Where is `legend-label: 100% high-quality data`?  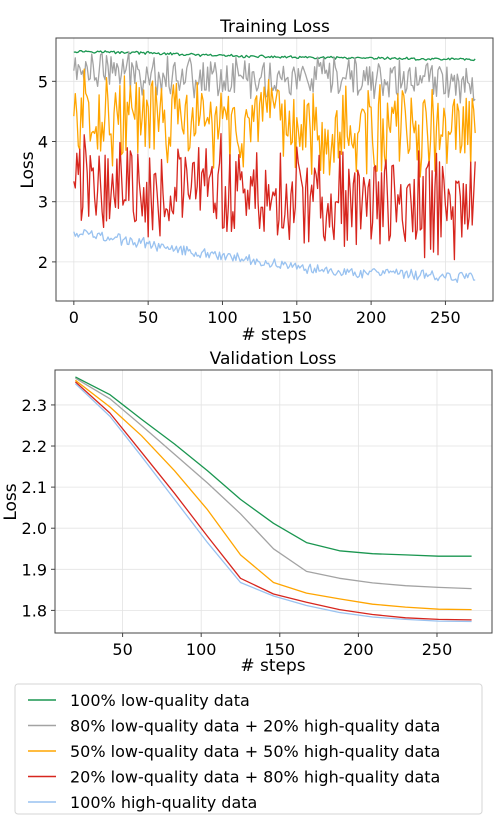 legend-label: 100% high-quality data is located at coordinates (163, 802).